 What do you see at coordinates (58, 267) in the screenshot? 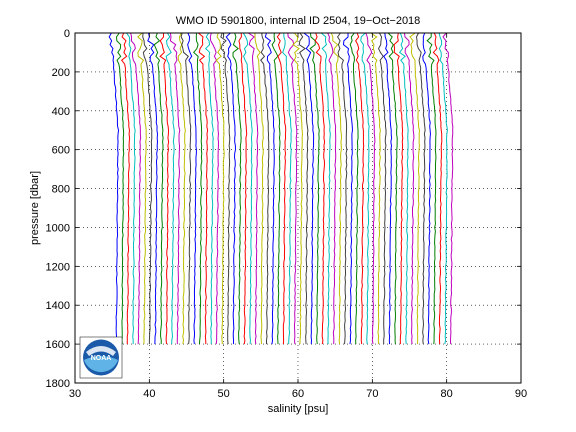
I see `y-tick-label: 1200` at bounding box center [58, 267].